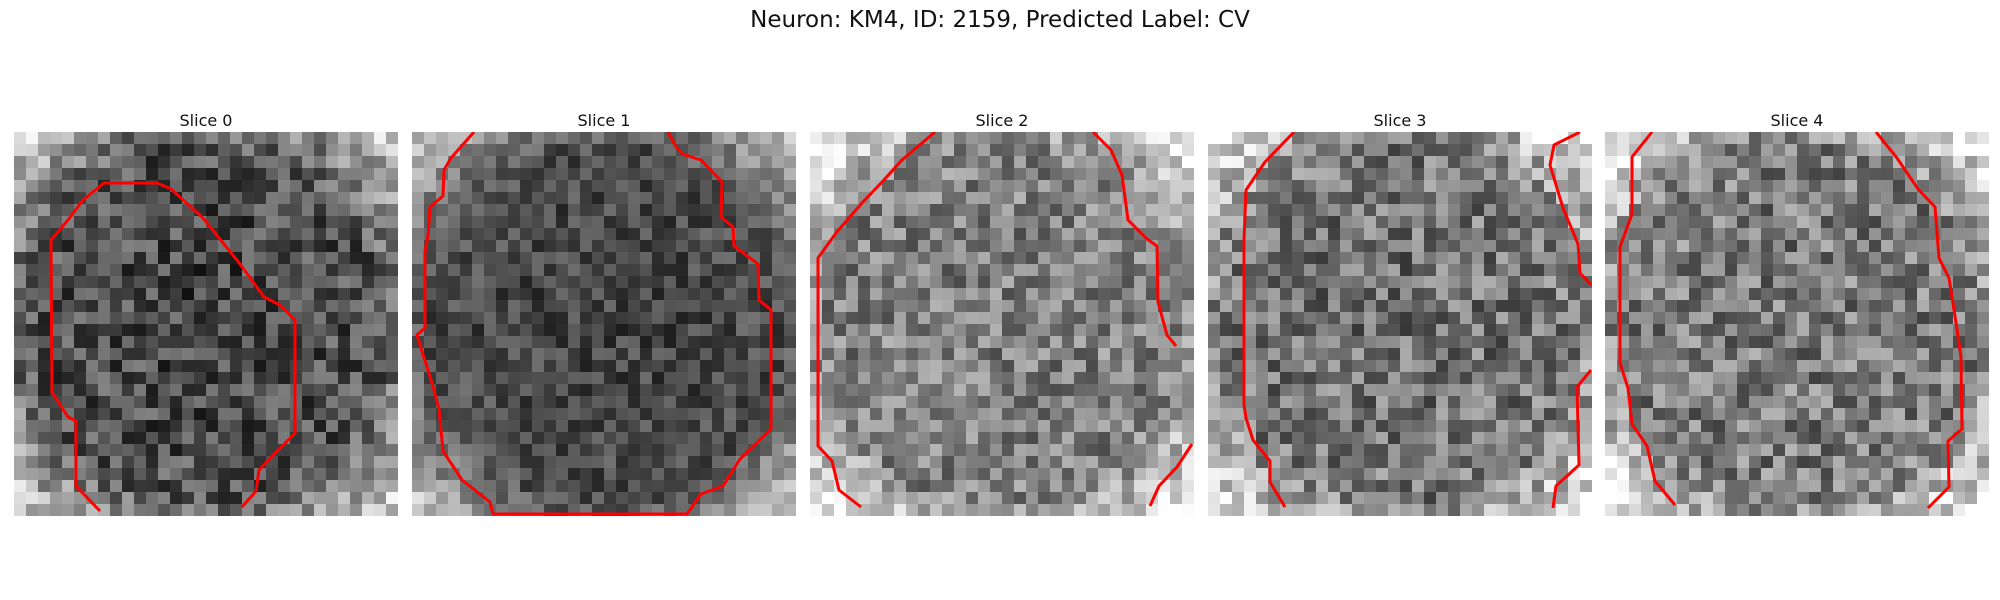  I want to click on slice-panel-0: Slice 0, so click(206, 312).